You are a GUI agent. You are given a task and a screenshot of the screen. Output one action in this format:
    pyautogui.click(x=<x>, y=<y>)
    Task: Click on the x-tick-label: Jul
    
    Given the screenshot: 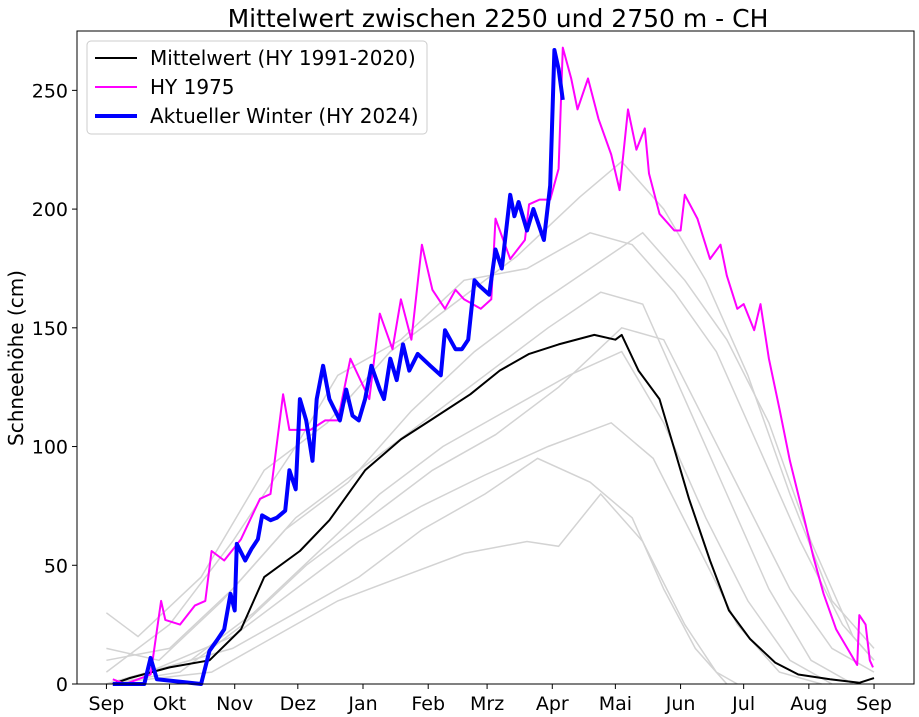 What is the action you would take?
    pyautogui.click(x=743, y=704)
    